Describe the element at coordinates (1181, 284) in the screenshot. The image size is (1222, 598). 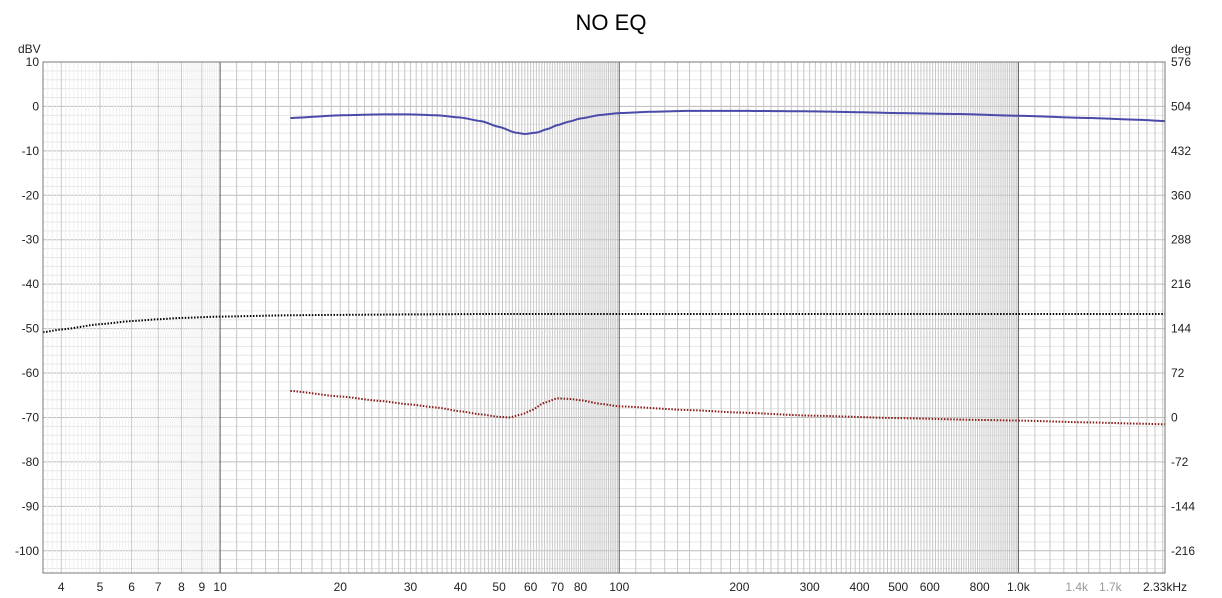
I see `y2-tick-label: 216` at that location.